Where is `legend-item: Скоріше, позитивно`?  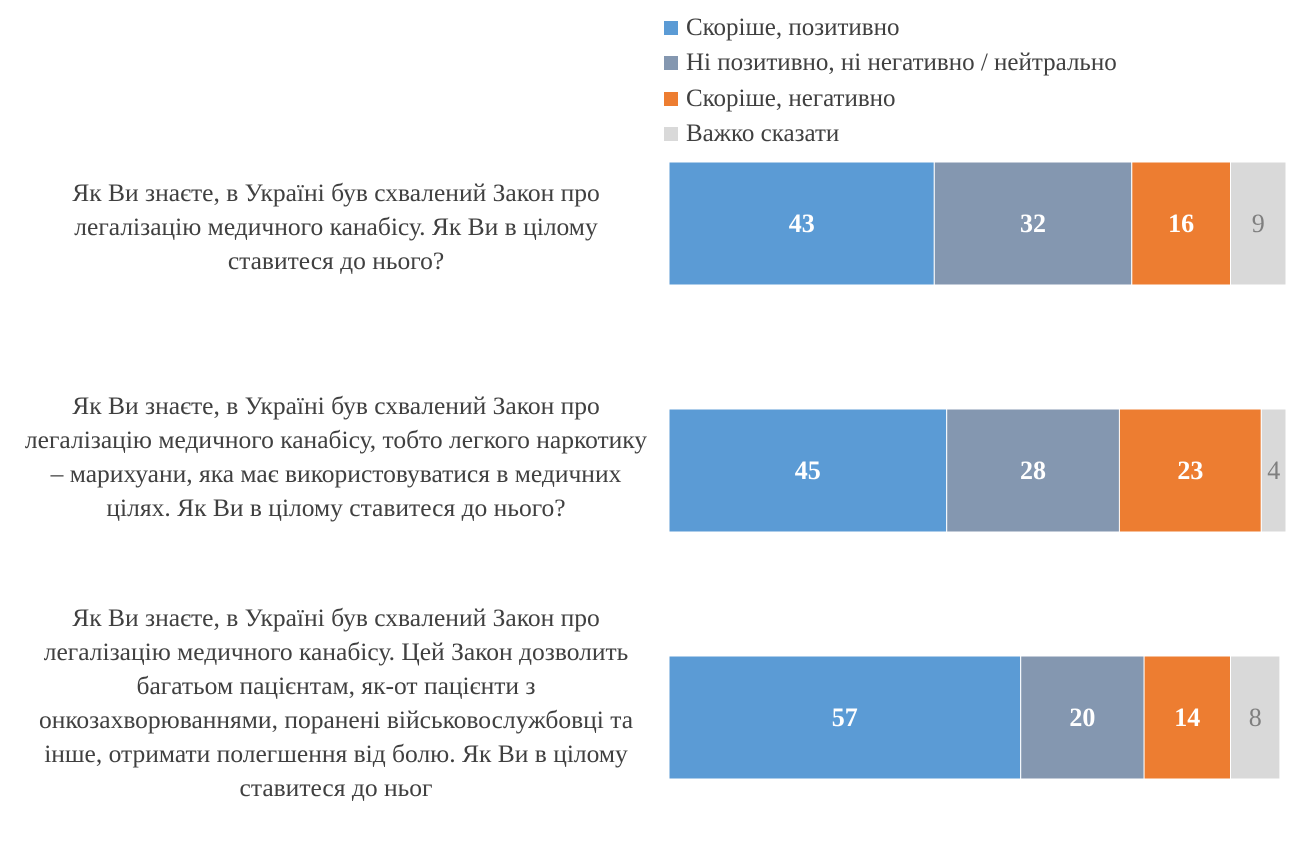 legend-item: Скоріше, позитивно is located at coordinates (890, 28).